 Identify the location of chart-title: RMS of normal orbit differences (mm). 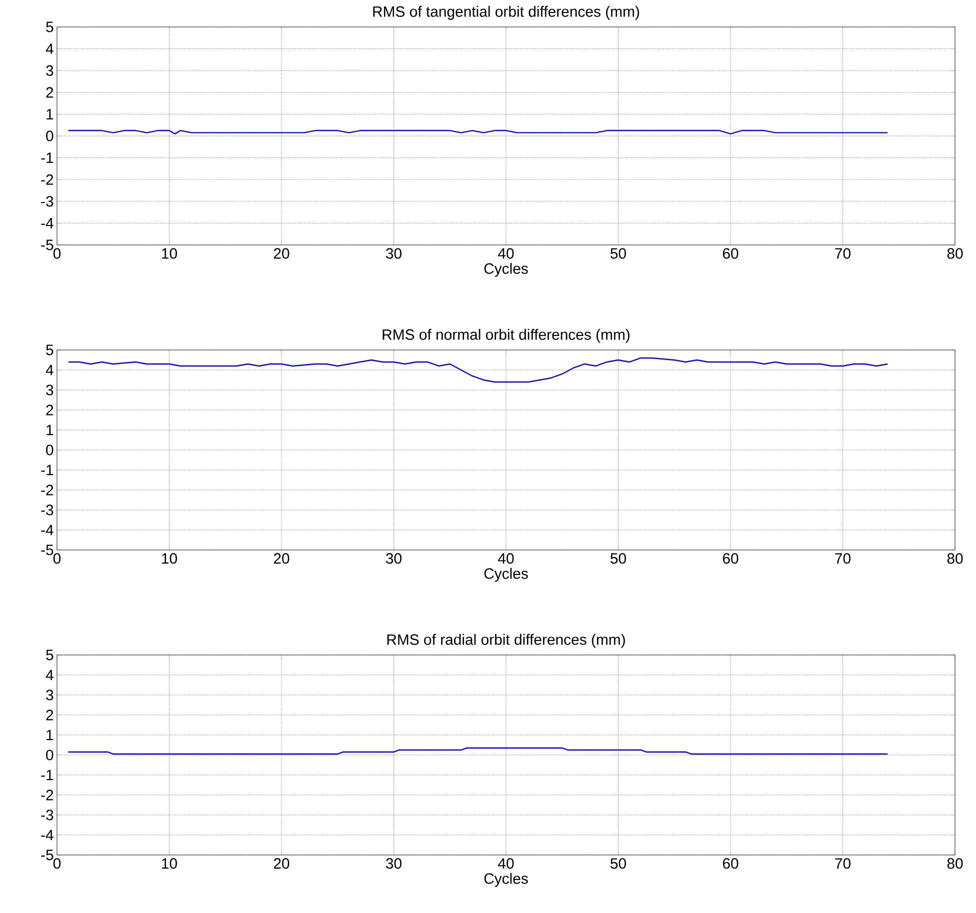
(506, 335).